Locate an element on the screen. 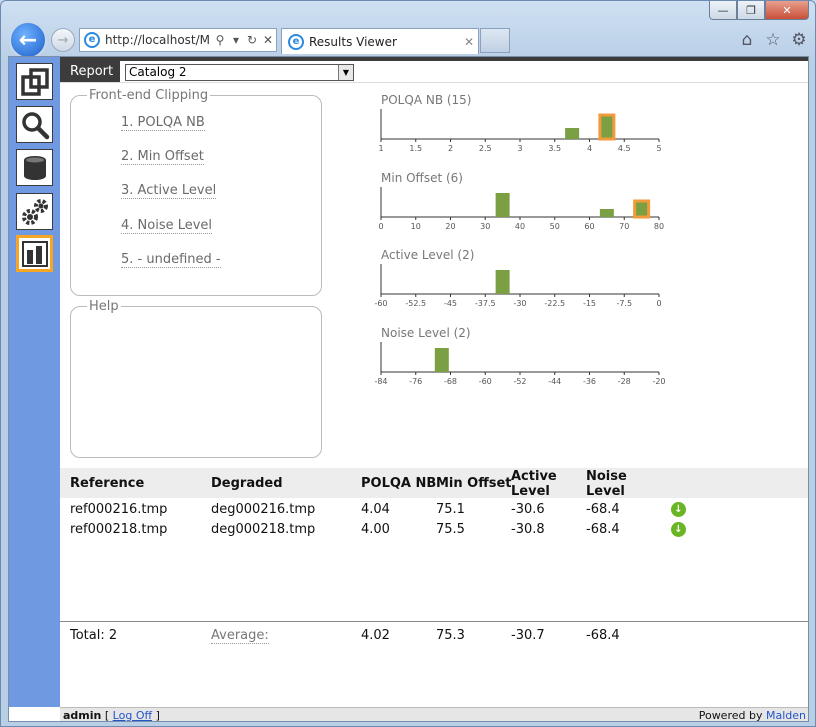  clipping-item-undefined: 5. - undefined - is located at coordinates (171, 260).